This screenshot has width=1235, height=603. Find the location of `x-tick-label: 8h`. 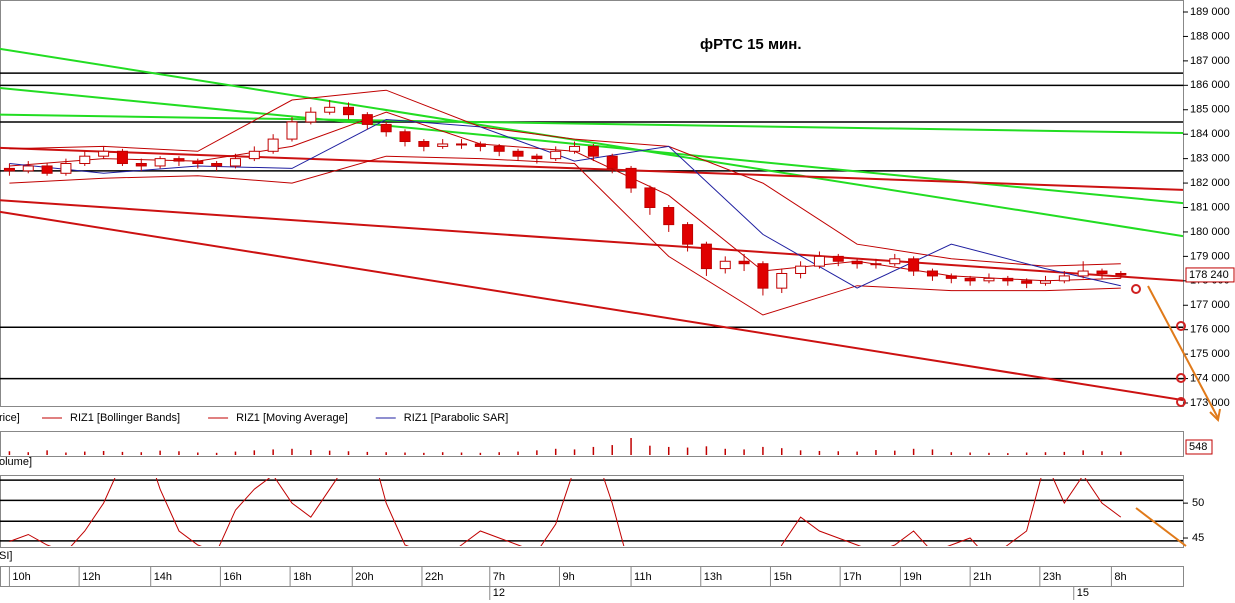

x-tick-label: 8h is located at coordinates (1120, 577).